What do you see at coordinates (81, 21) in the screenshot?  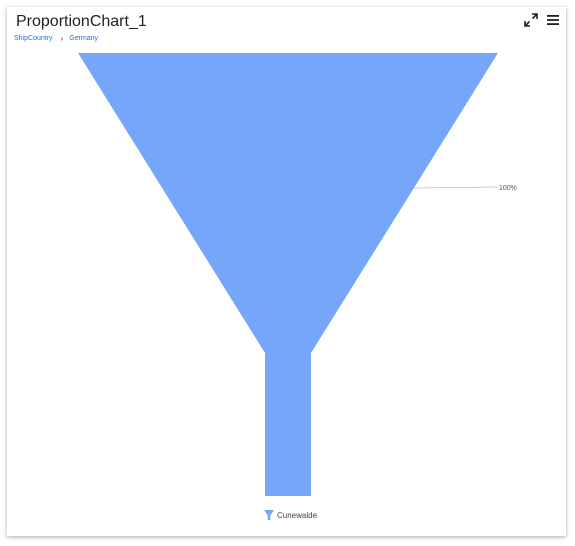 I see `chart-title: ProportionChart_1` at bounding box center [81, 21].